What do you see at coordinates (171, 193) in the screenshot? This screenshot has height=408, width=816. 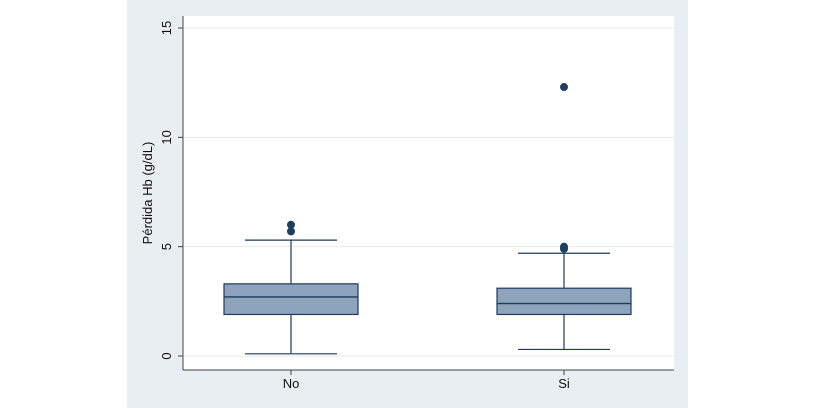 I see `y-axis: 0 5 10 15` at bounding box center [171, 193].